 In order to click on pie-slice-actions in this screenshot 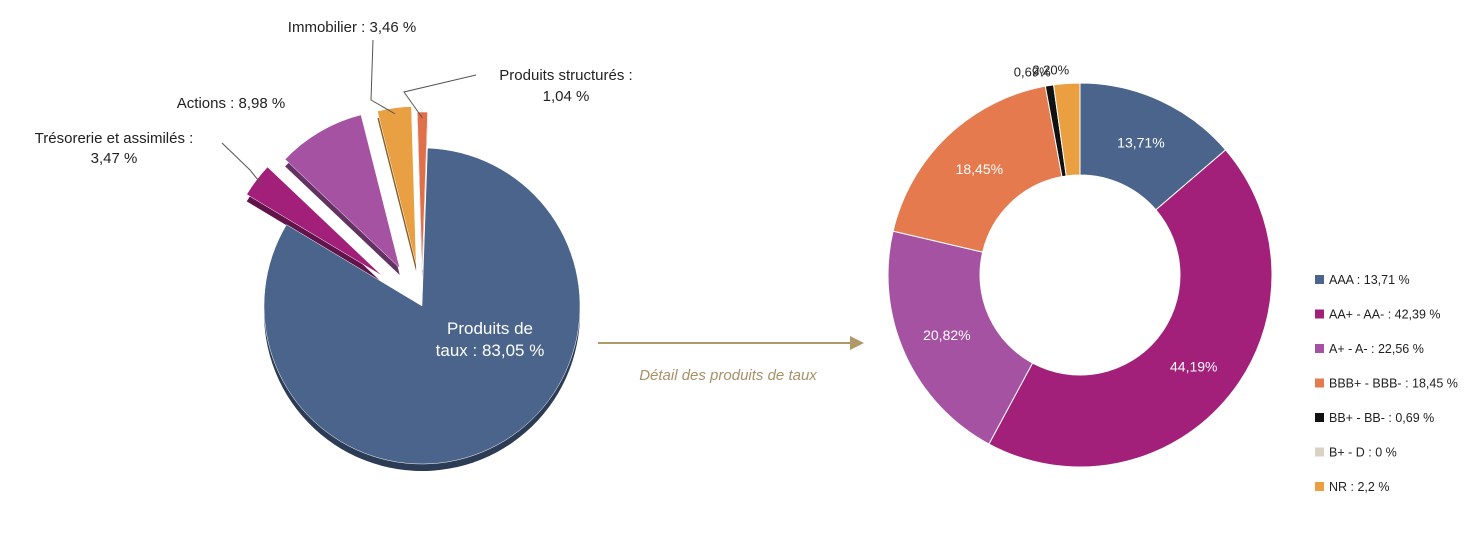, I will do `click(342, 191)`.